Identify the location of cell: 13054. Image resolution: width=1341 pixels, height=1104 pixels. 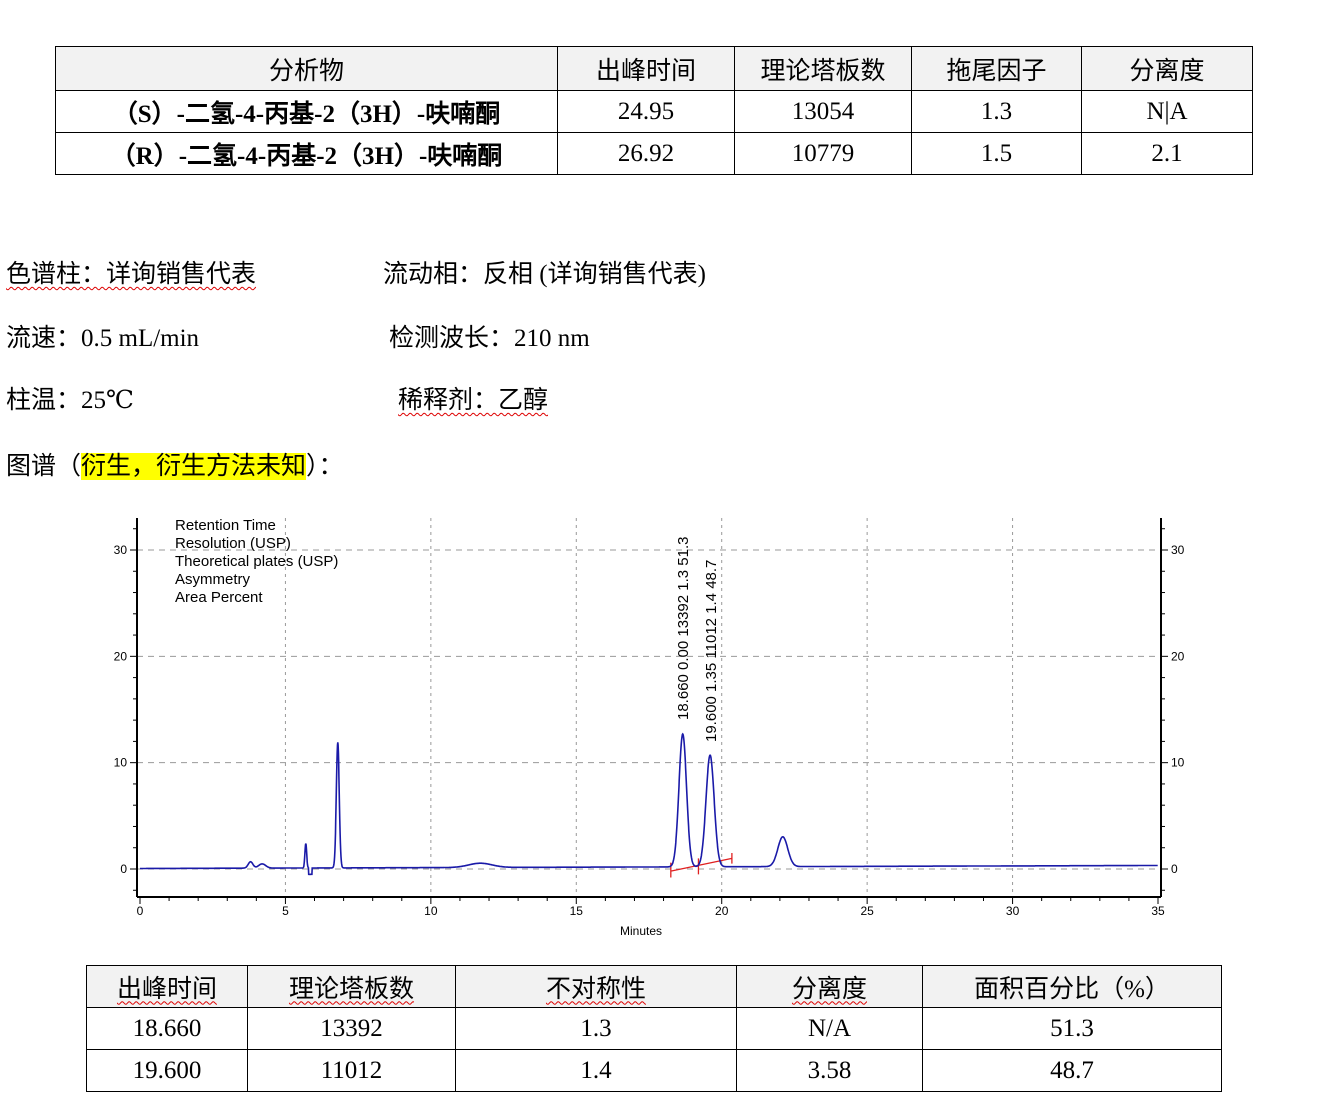
(823, 111).